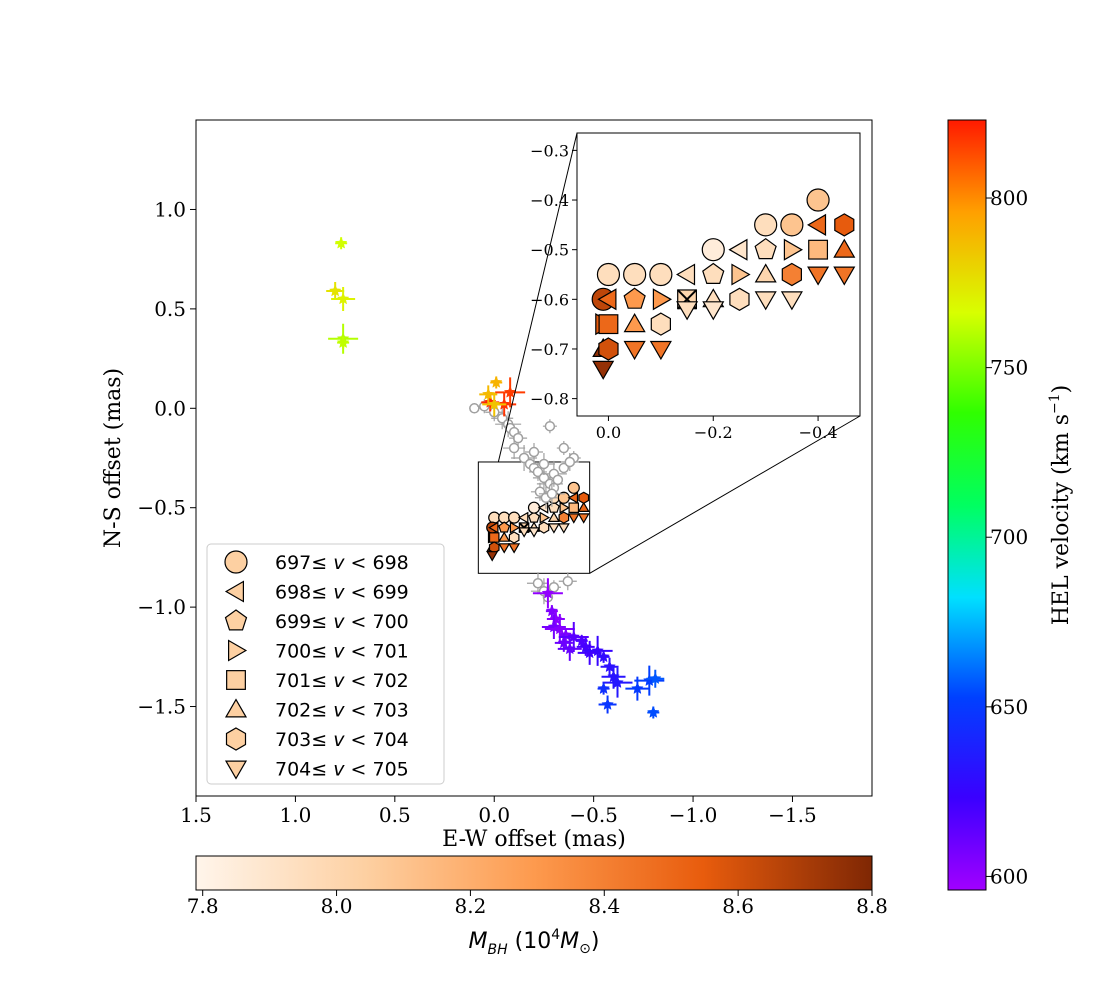 The image size is (1100, 1000). Describe the element at coordinates (537, 906) in the screenshot. I see `mass-colorbar: 7.8 8.0 8.2 8.4 8.6 8.8 MBH (104M⊙)` at that location.